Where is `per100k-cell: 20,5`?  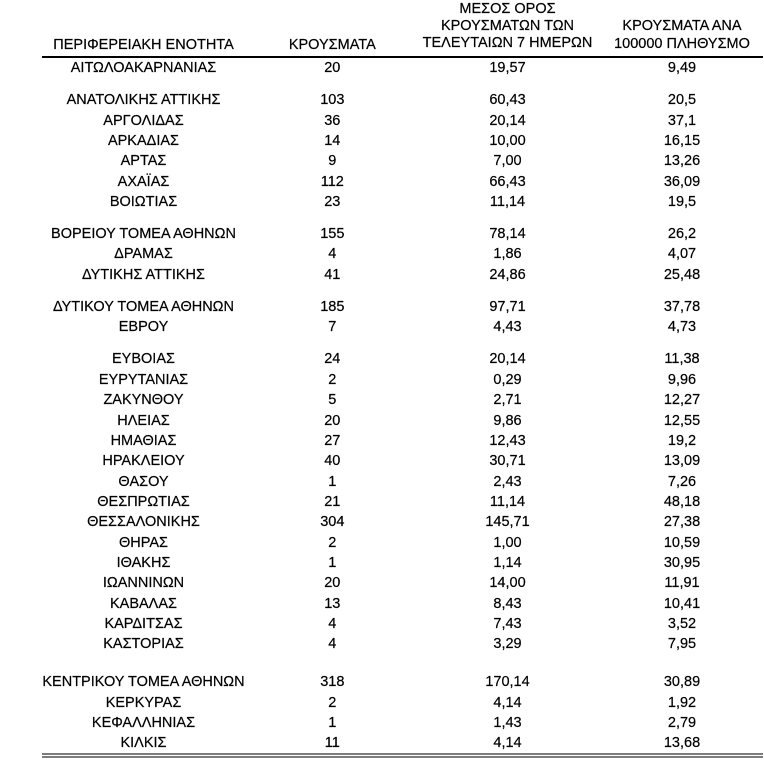
per100k-cell: 20,5 is located at coordinates (682, 100).